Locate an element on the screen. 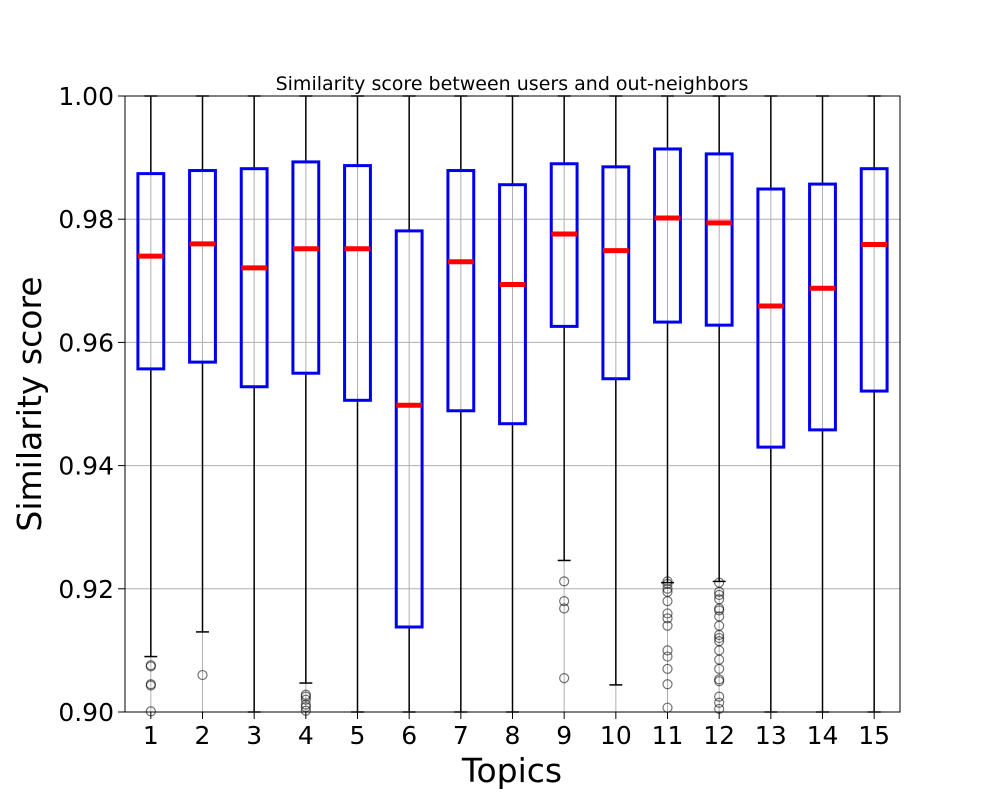  y-tick-label: 0.90 is located at coordinates (86, 712).